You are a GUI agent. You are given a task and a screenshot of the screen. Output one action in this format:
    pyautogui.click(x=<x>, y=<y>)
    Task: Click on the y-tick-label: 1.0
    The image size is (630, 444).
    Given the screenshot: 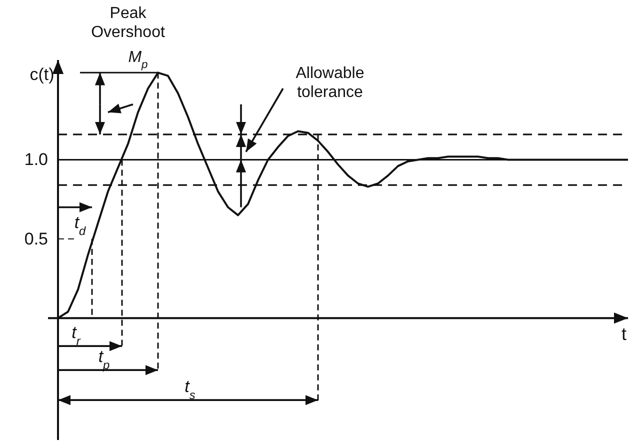 What is the action you would take?
    pyautogui.click(x=36, y=160)
    